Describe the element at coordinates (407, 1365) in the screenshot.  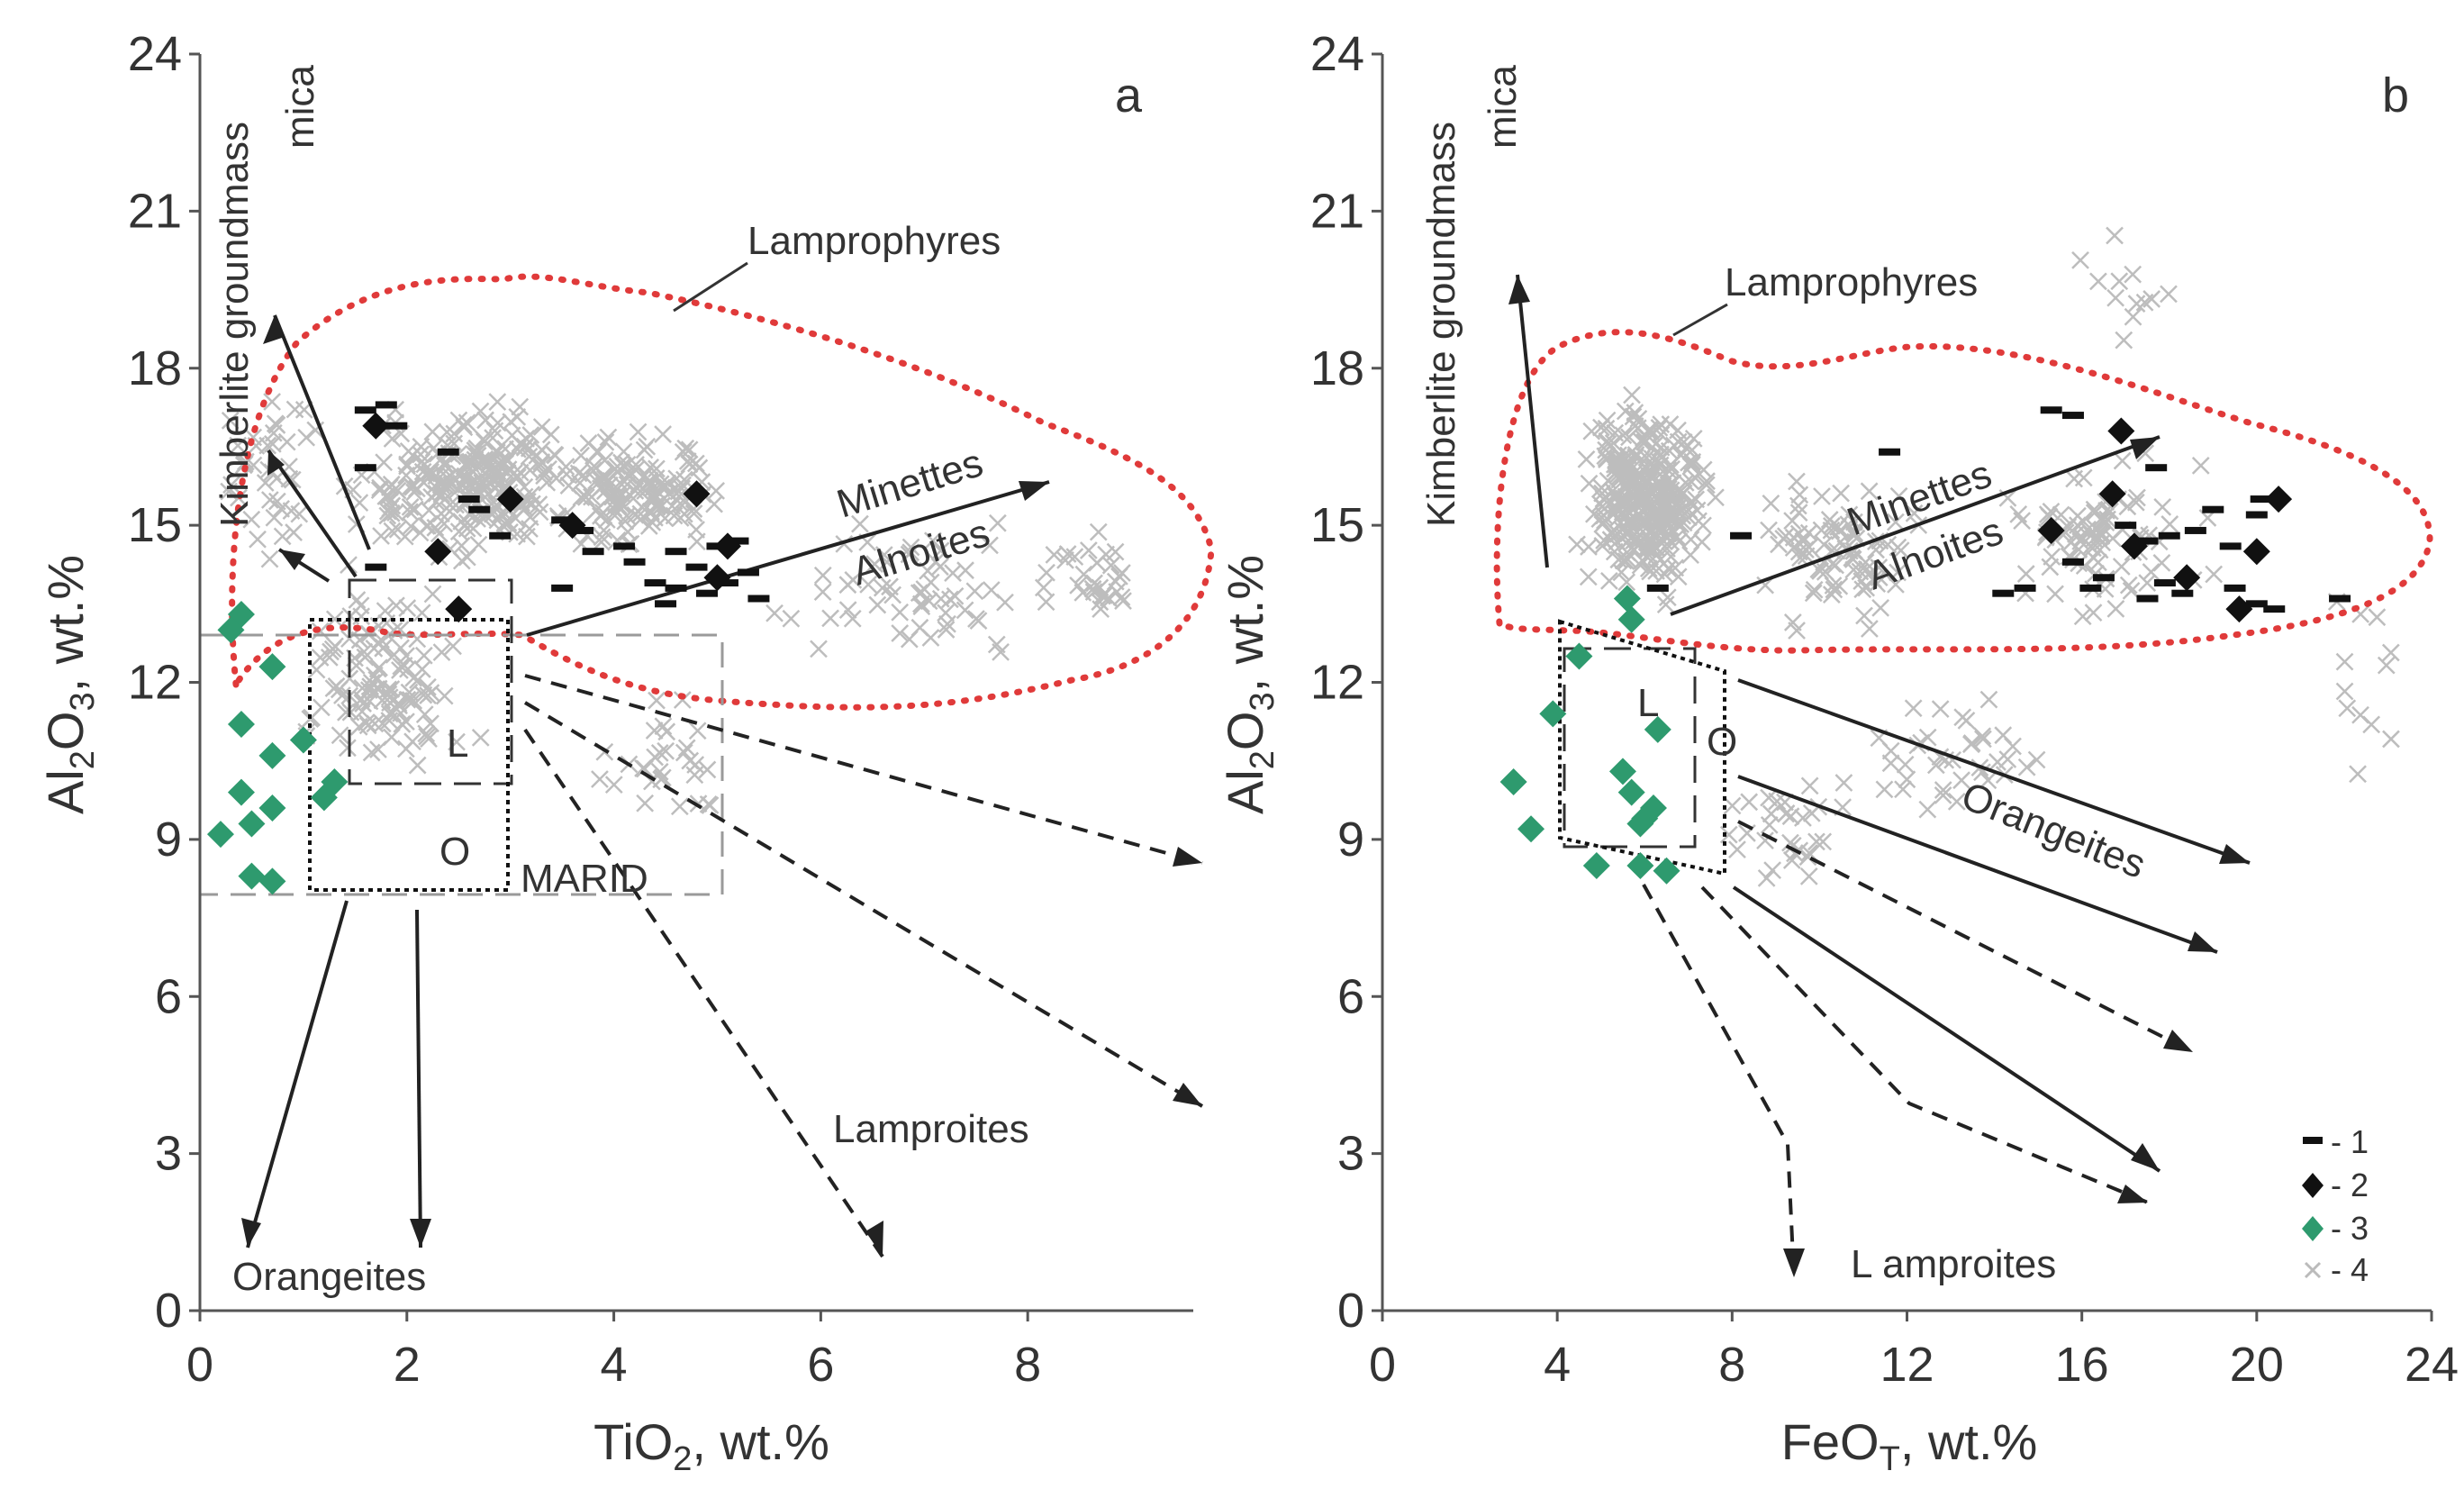
I see `x-tick-label: 2` at that location.